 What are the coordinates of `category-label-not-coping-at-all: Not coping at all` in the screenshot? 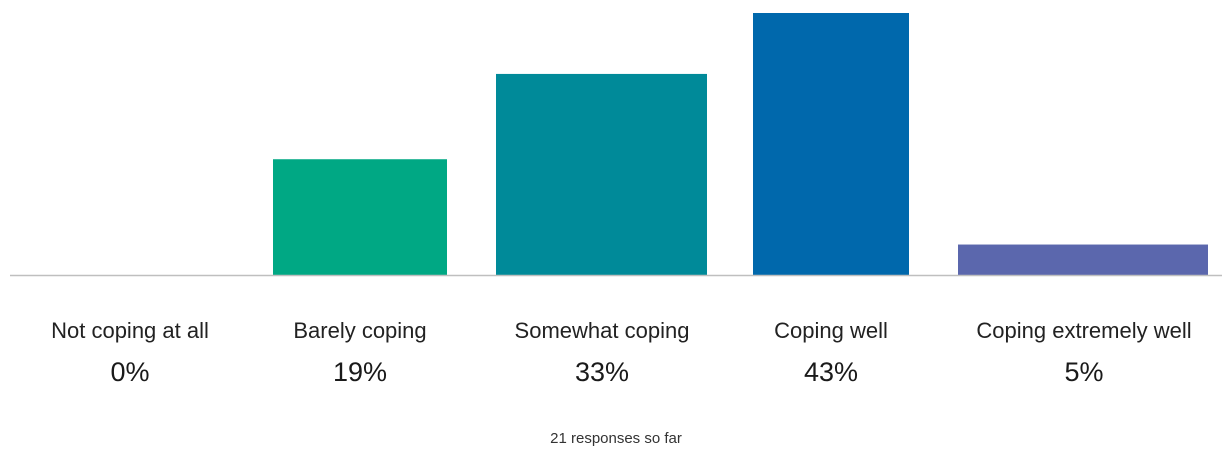 It's located at (130, 330).